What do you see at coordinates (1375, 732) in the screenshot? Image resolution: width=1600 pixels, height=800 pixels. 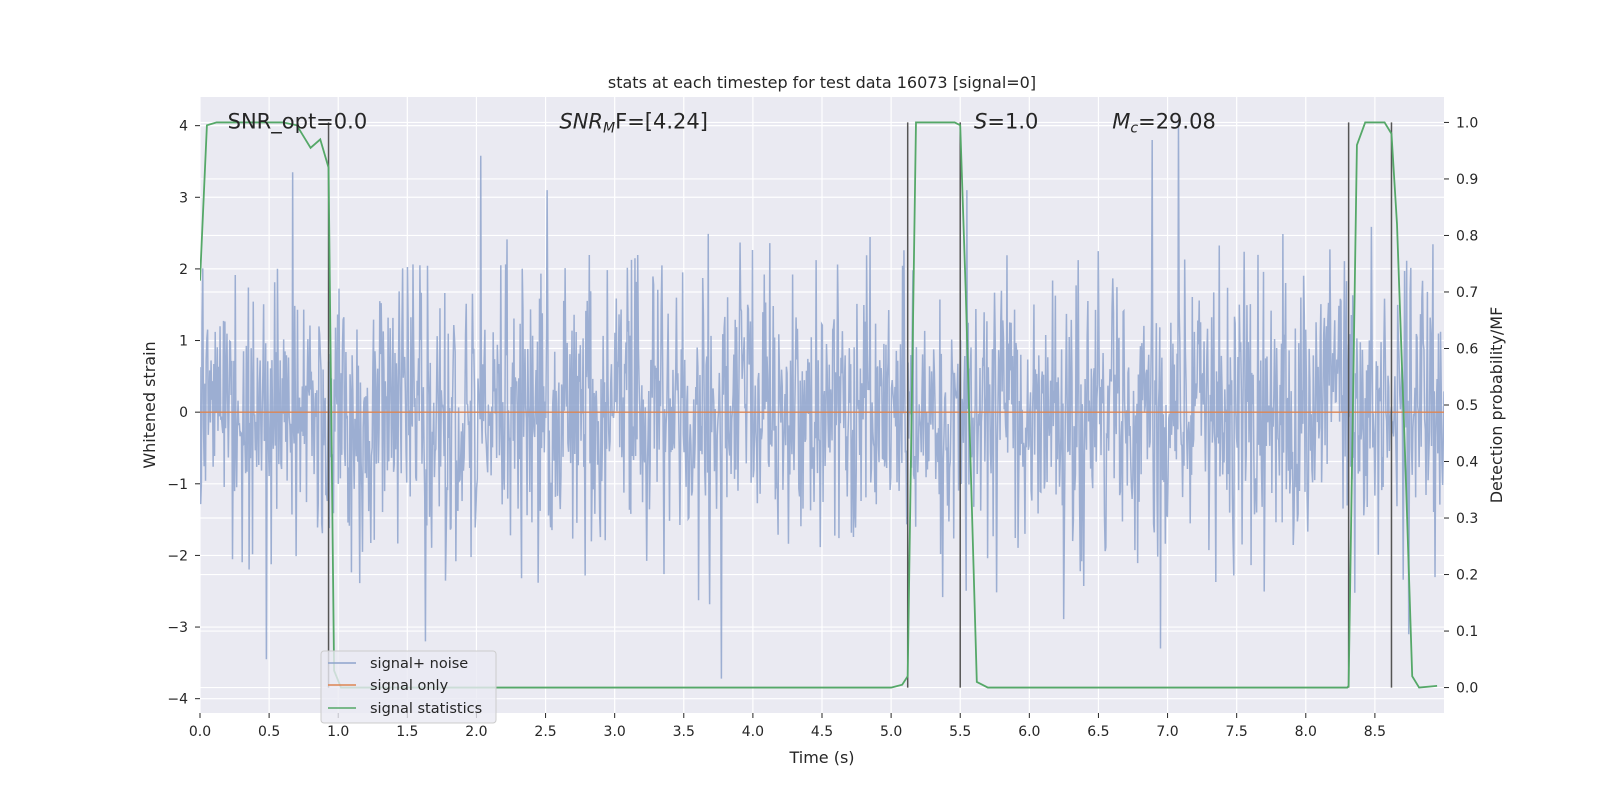 I see `x-tick-label: 8.5` at bounding box center [1375, 732].